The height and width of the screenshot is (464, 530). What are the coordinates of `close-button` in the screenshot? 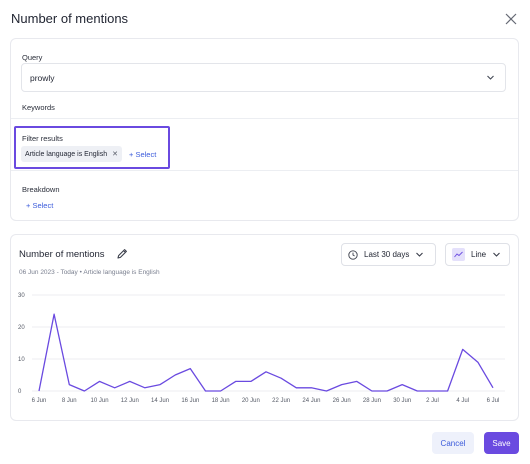 It's located at (511, 19).